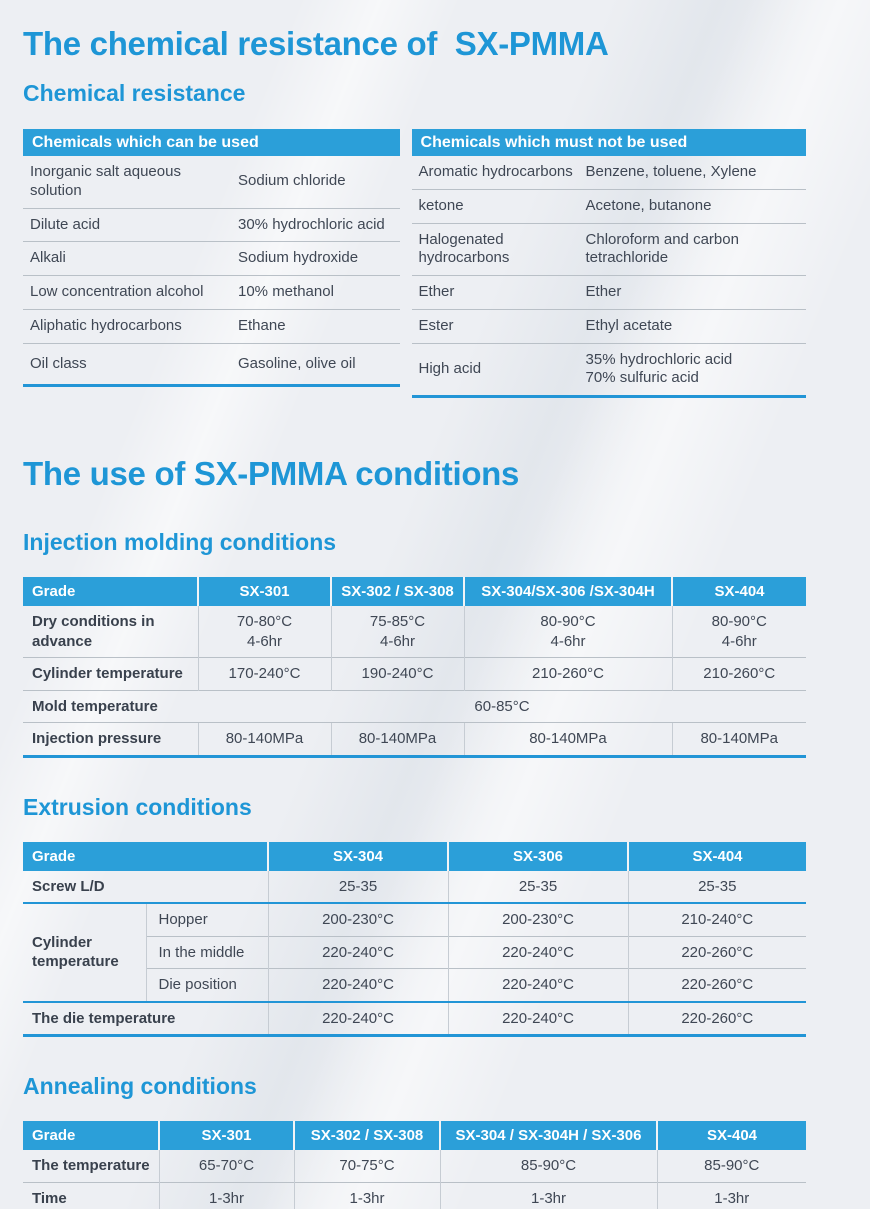 The width and height of the screenshot is (870, 1209). What do you see at coordinates (498, 205) in the screenshot?
I see `category-cell: ketone` at bounding box center [498, 205].